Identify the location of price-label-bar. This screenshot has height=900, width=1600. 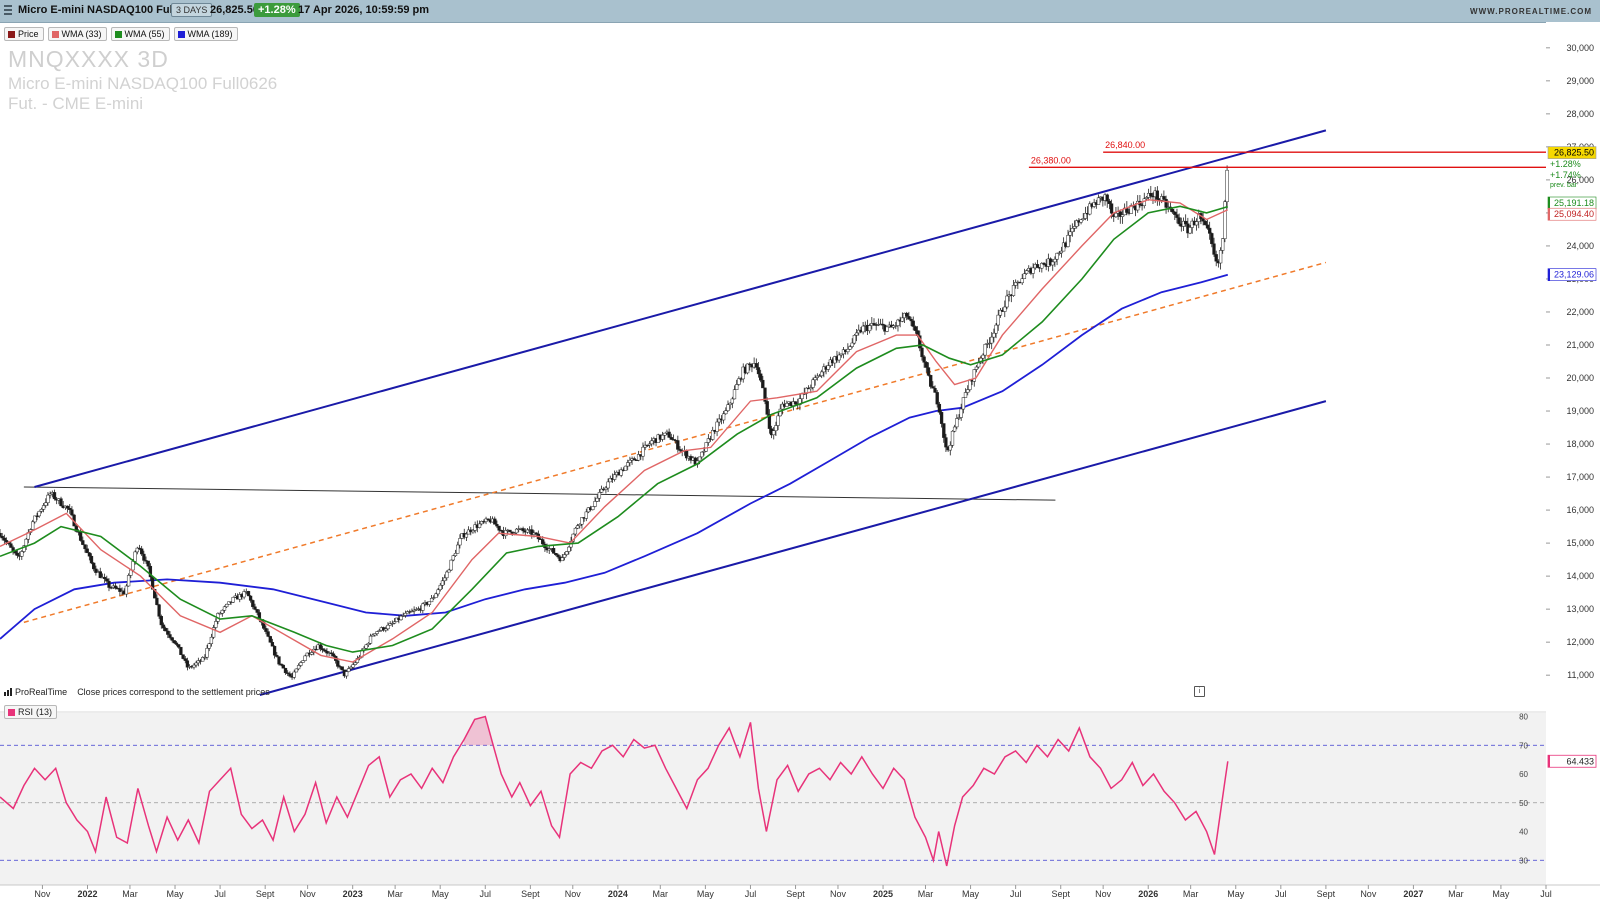
(1549, 203).